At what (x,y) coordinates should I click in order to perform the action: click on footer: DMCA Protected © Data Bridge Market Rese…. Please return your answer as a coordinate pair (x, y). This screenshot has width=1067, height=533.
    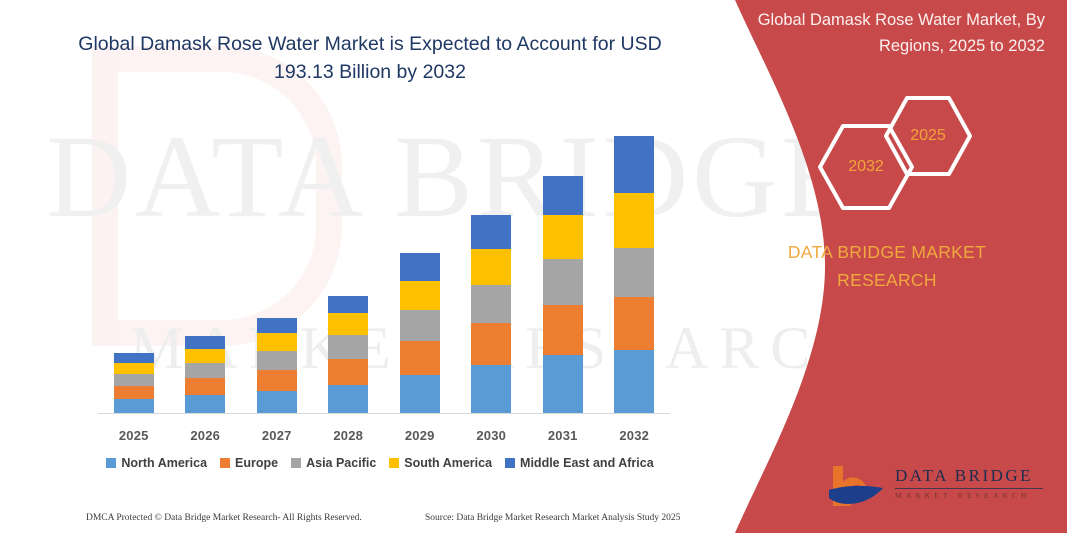
    Looking at the image, I should click on (350, 518).